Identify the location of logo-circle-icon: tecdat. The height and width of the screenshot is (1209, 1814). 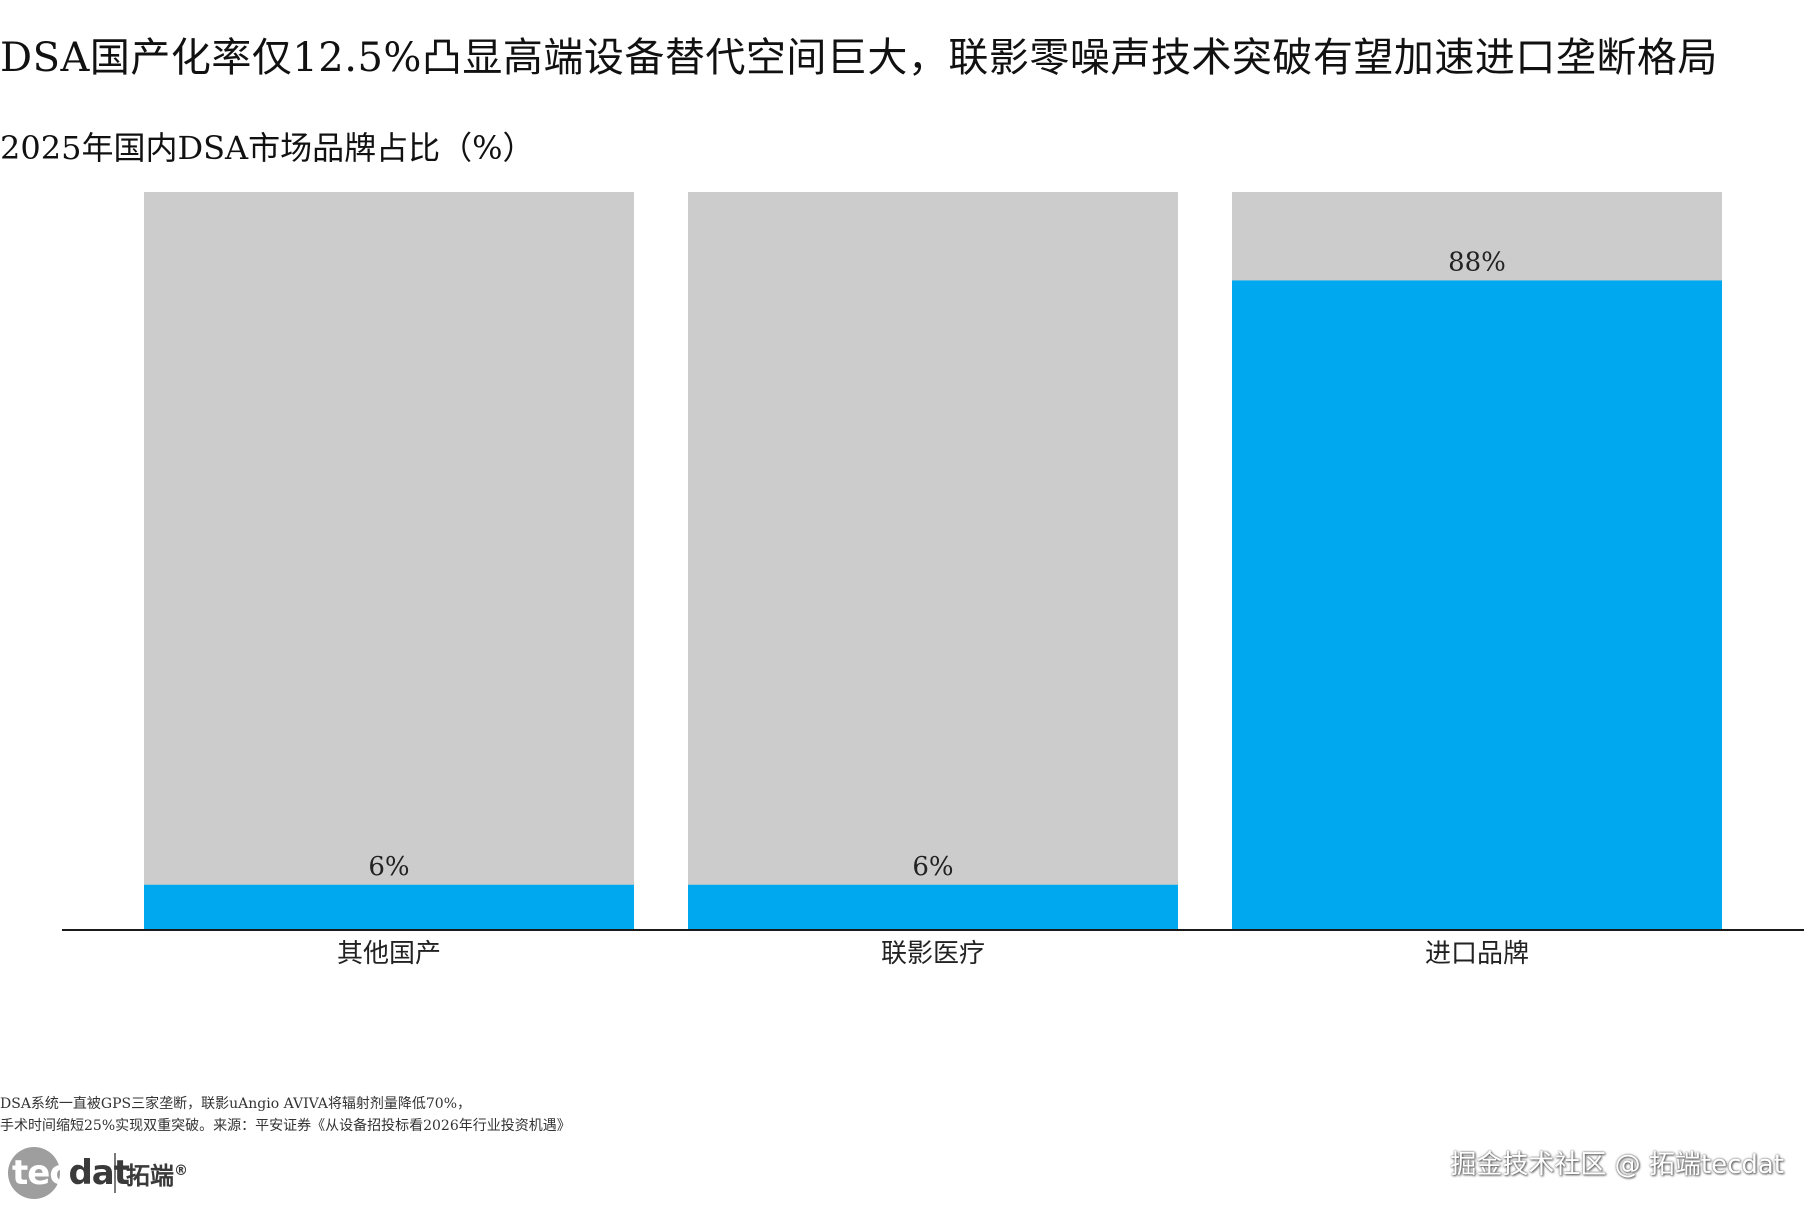
(69, 1173).